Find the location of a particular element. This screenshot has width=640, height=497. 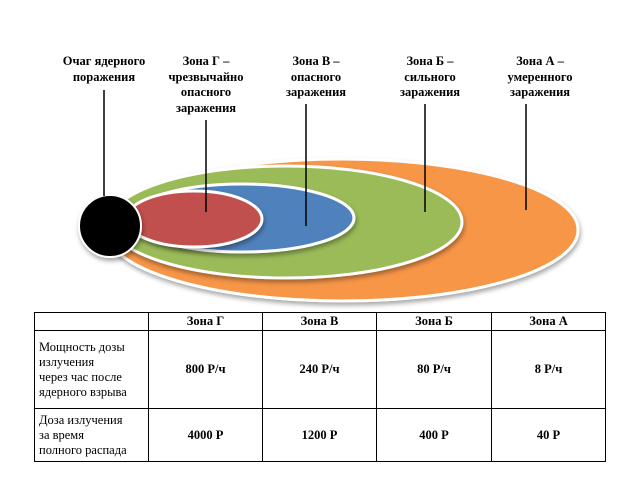

row-header-line: излучения is located at coordinates (67, 361).